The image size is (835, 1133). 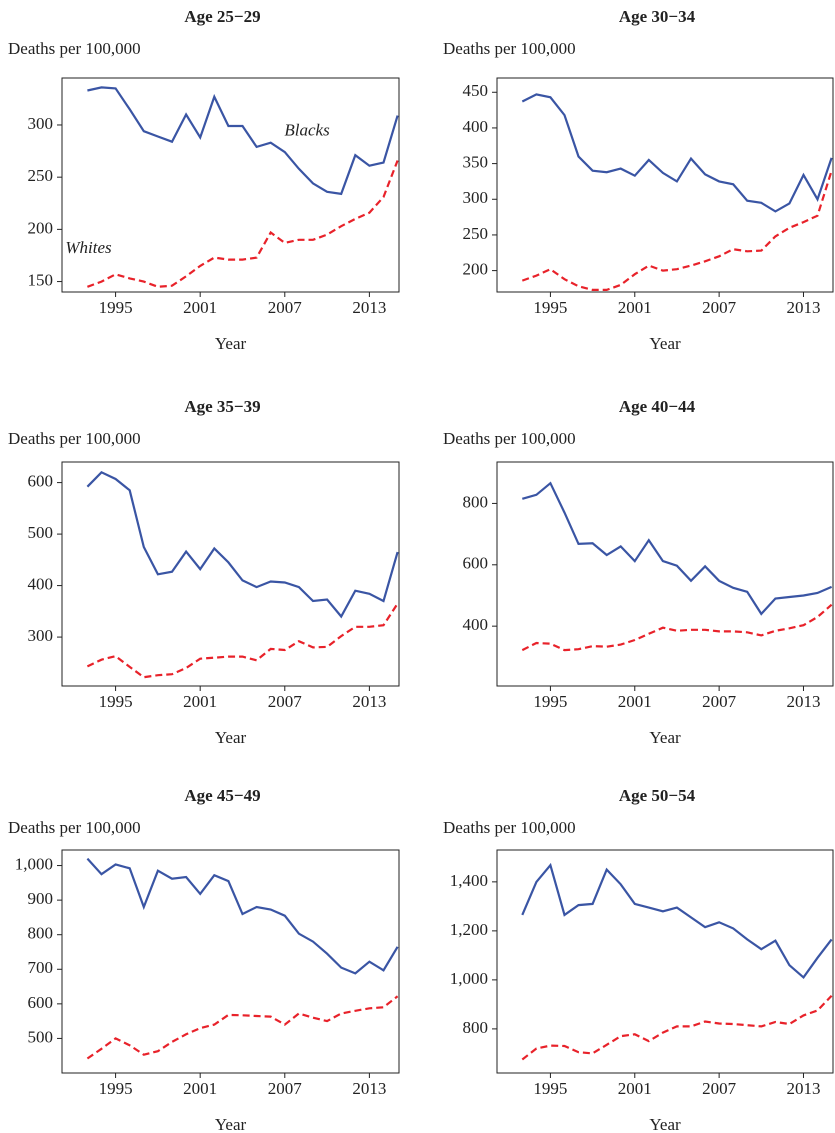 What do you see at coordinates (476, 90) in the screenshot?
I see `y-tick-label: 450` at bounding box center [476, 90].